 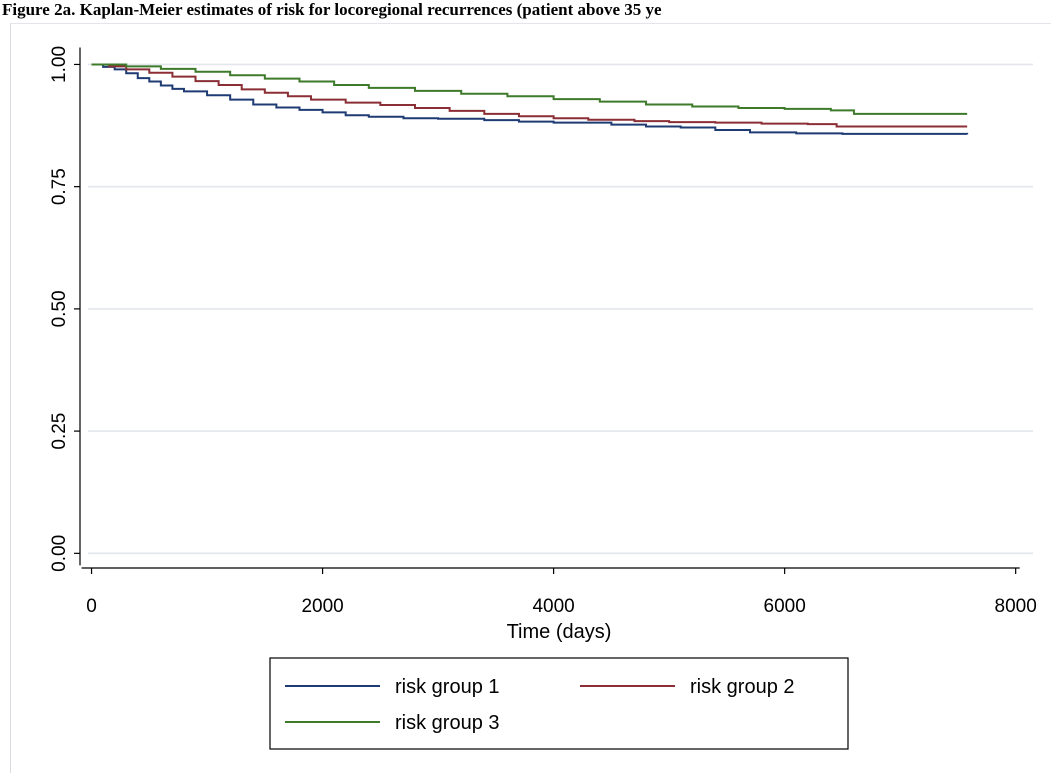 What do you see at coordinates (59, 431) in the screenshot?
I see `y-tick-label: 0.25` at bounding box center [59, 431].